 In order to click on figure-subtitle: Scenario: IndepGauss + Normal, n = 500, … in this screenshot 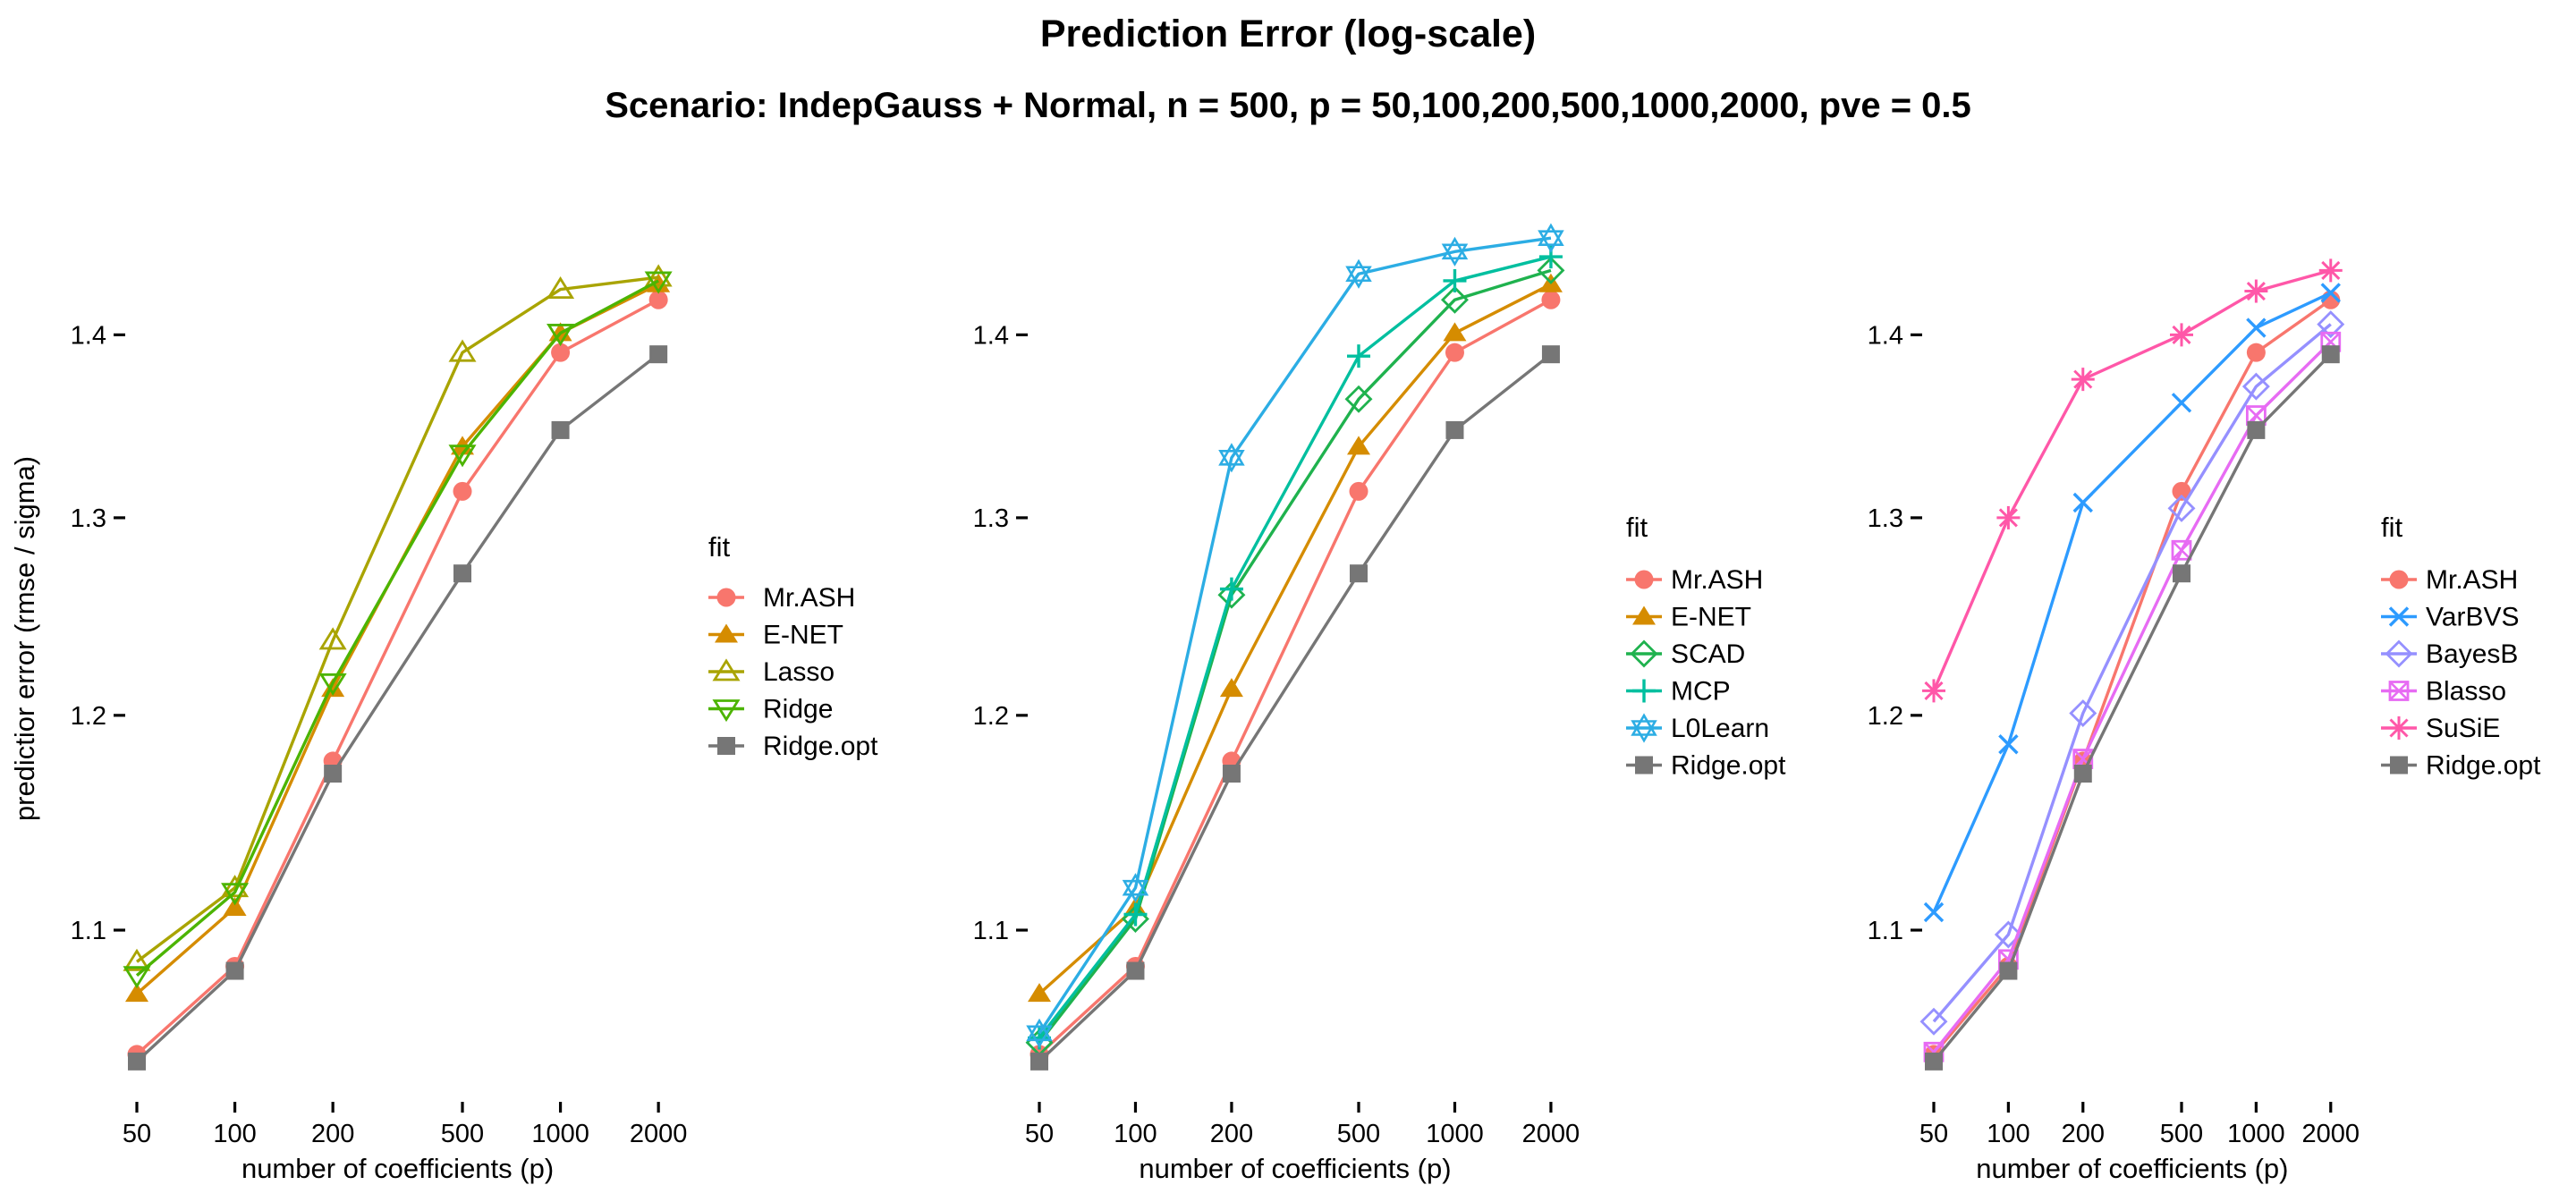, I will do `click(1288, 105)`.